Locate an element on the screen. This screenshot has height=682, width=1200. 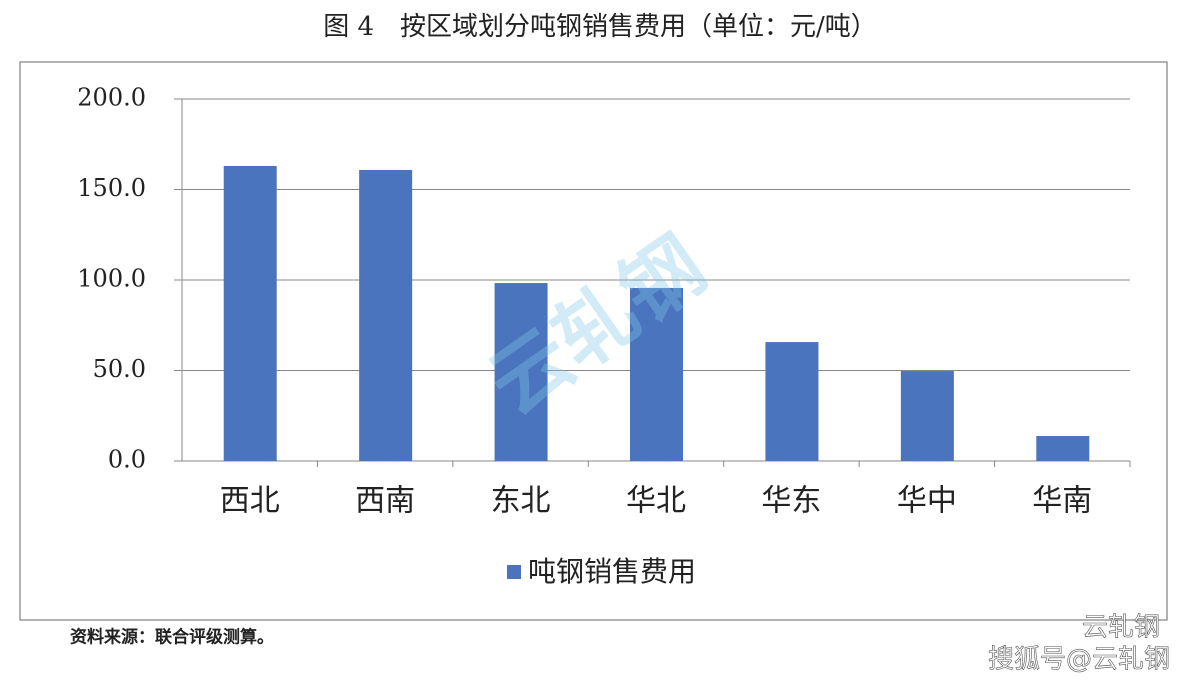
x-tick-label: 华南 is located at coordinates (1062, 501).